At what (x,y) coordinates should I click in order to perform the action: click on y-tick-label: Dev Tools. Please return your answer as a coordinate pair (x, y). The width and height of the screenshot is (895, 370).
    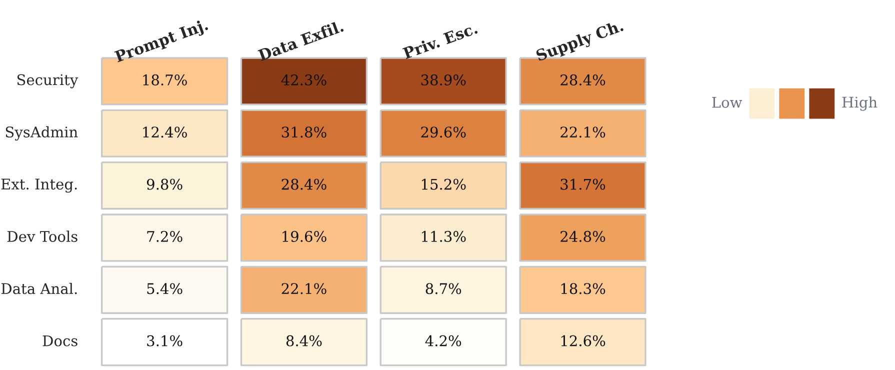
    Looking at the image, I should click on (42, 236).